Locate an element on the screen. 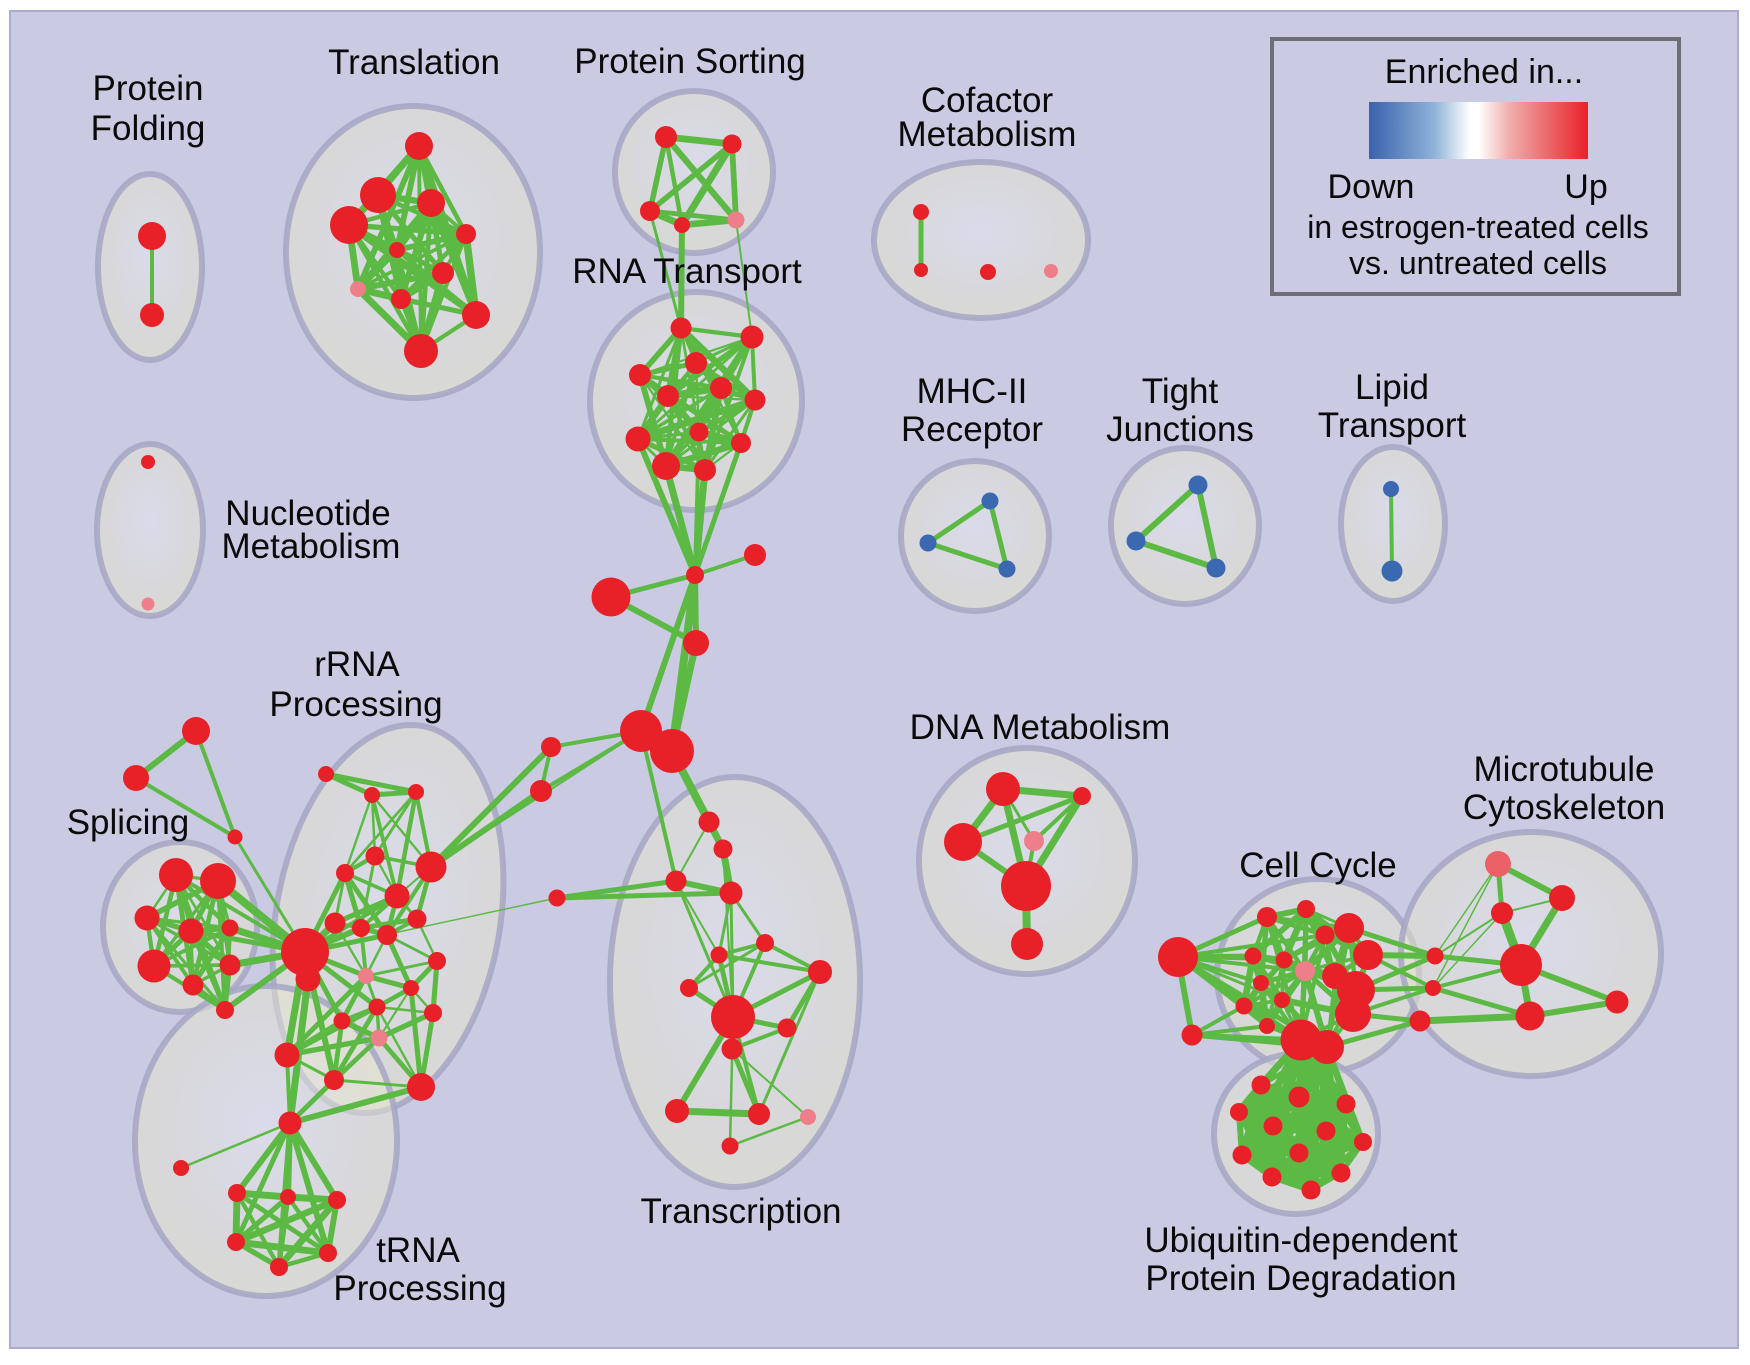 Image resolution: width=1750 pixels, height=1365 pixels. svg-text: in estrogen-treated cells is located at coordinates (1478, 227).